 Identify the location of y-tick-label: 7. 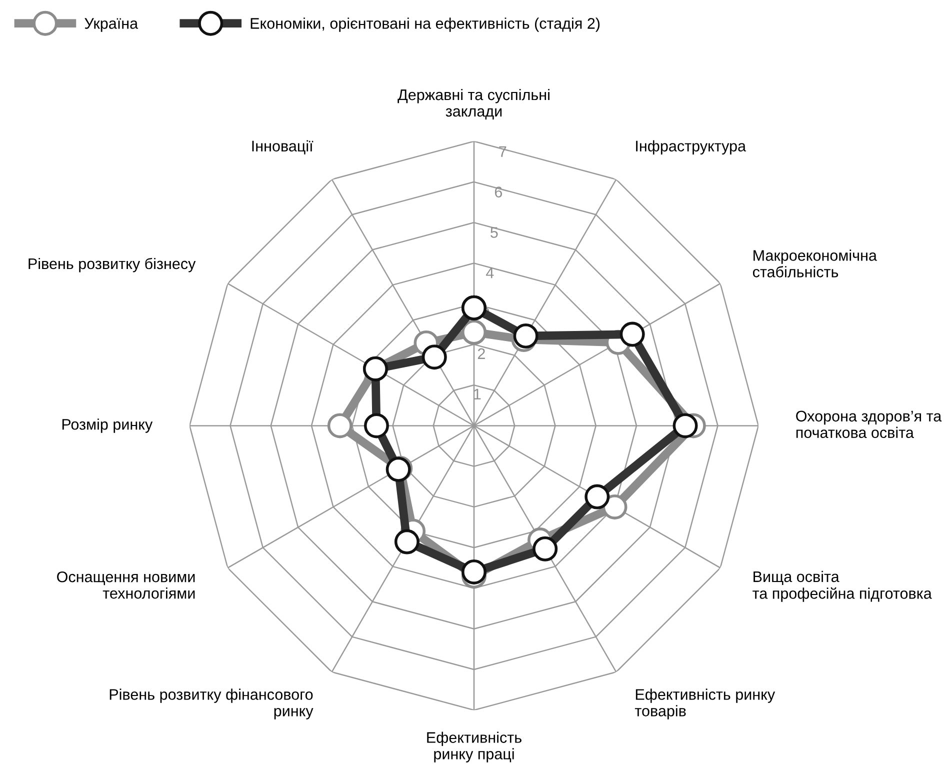
(502, 151).